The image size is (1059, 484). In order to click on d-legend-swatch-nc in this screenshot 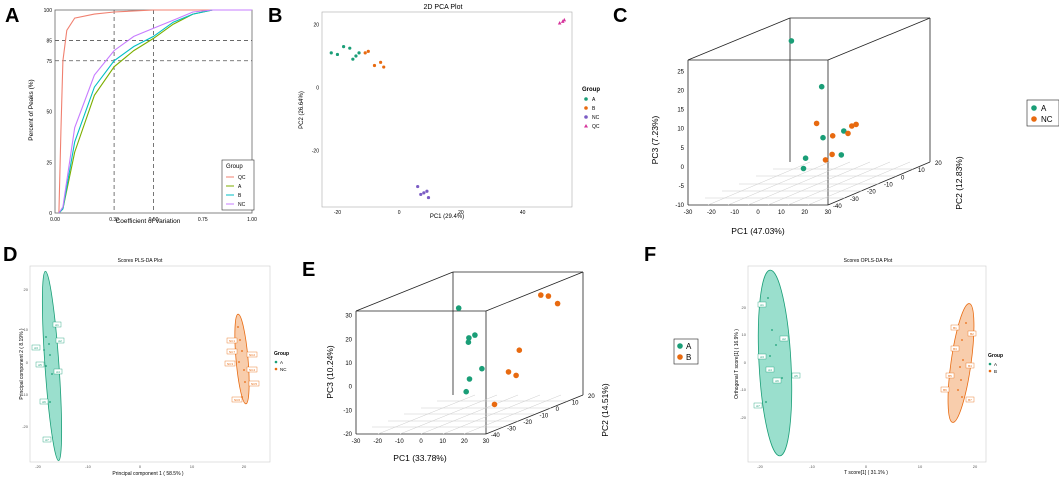, I will do `click(276, 369)`.